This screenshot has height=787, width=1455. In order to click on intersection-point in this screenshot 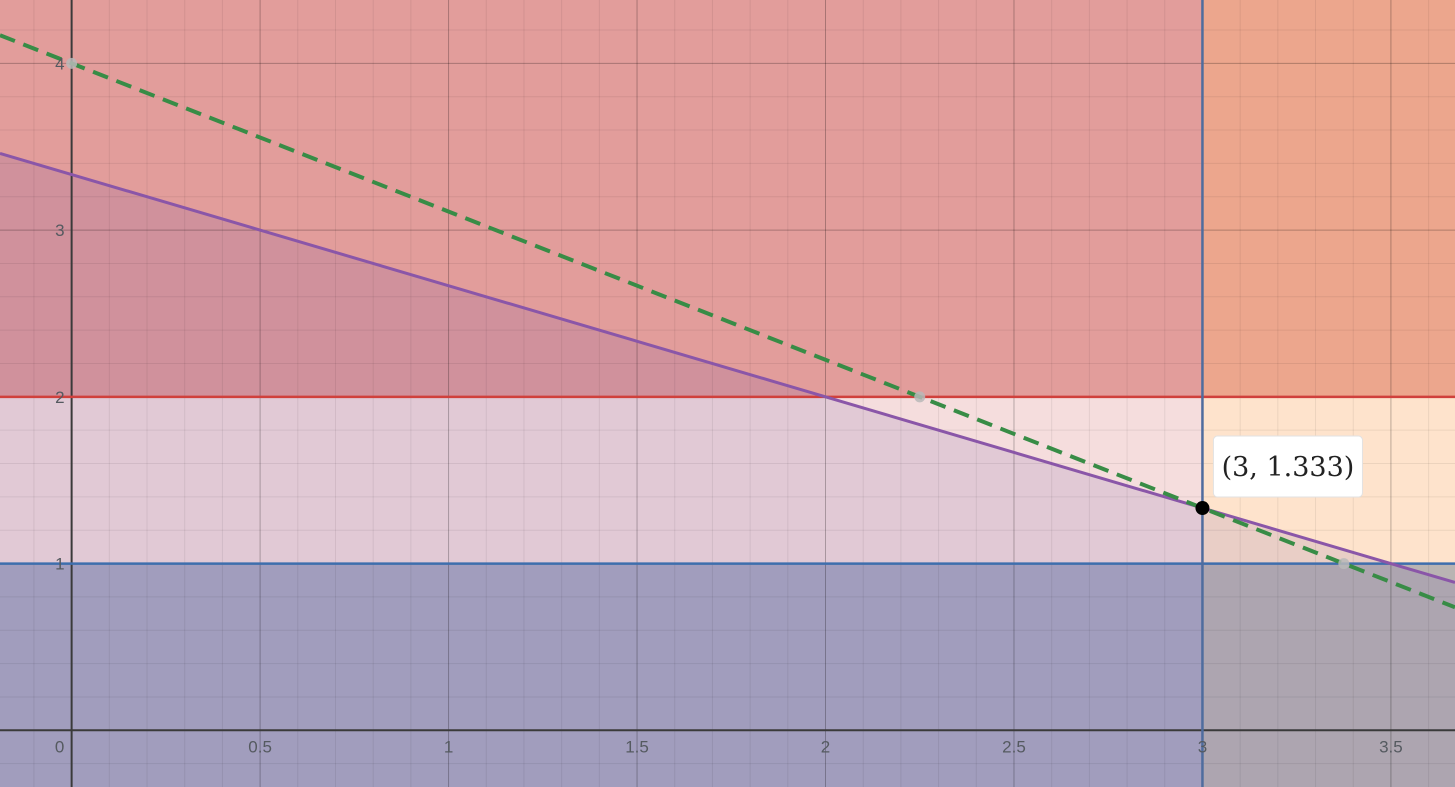, I will do `click(1202, 508)`.